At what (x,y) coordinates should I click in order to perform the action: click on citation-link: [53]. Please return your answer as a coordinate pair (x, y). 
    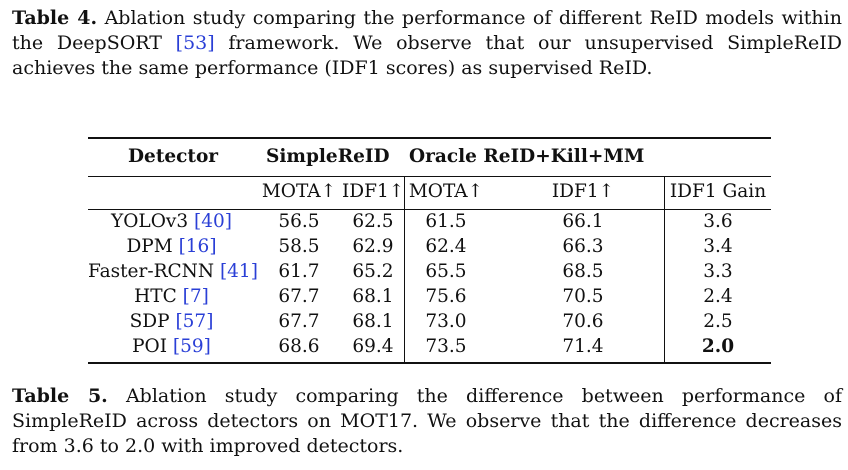
    Looking at the image, I should click on (195, 43).